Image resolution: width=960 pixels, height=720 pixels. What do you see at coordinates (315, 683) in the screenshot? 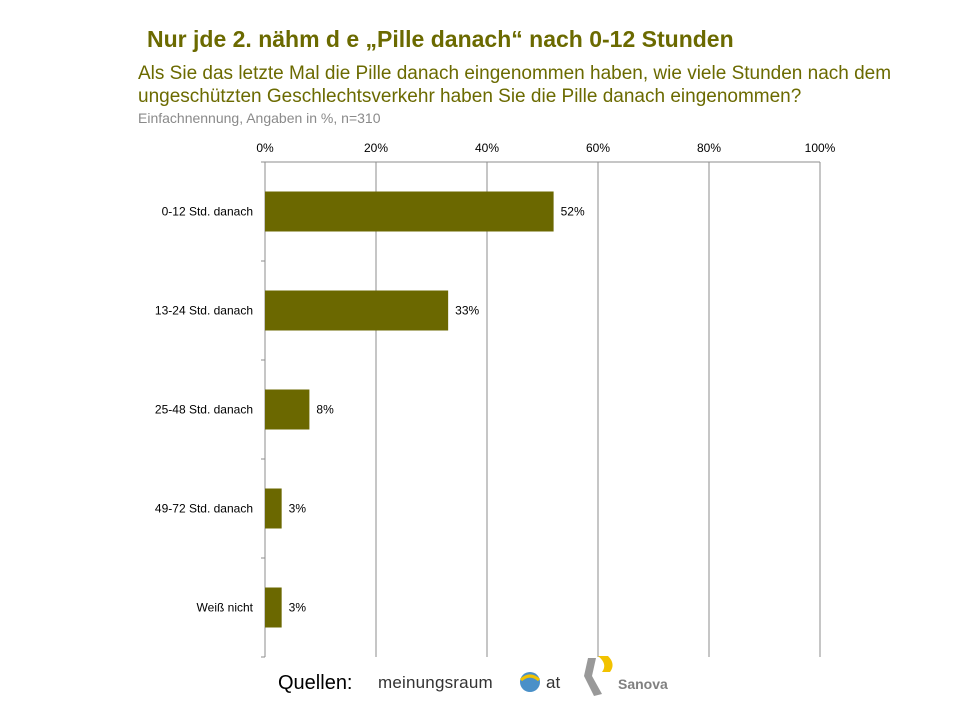
I see `sources-label: Quellen:` at bounding box center [315, 683].